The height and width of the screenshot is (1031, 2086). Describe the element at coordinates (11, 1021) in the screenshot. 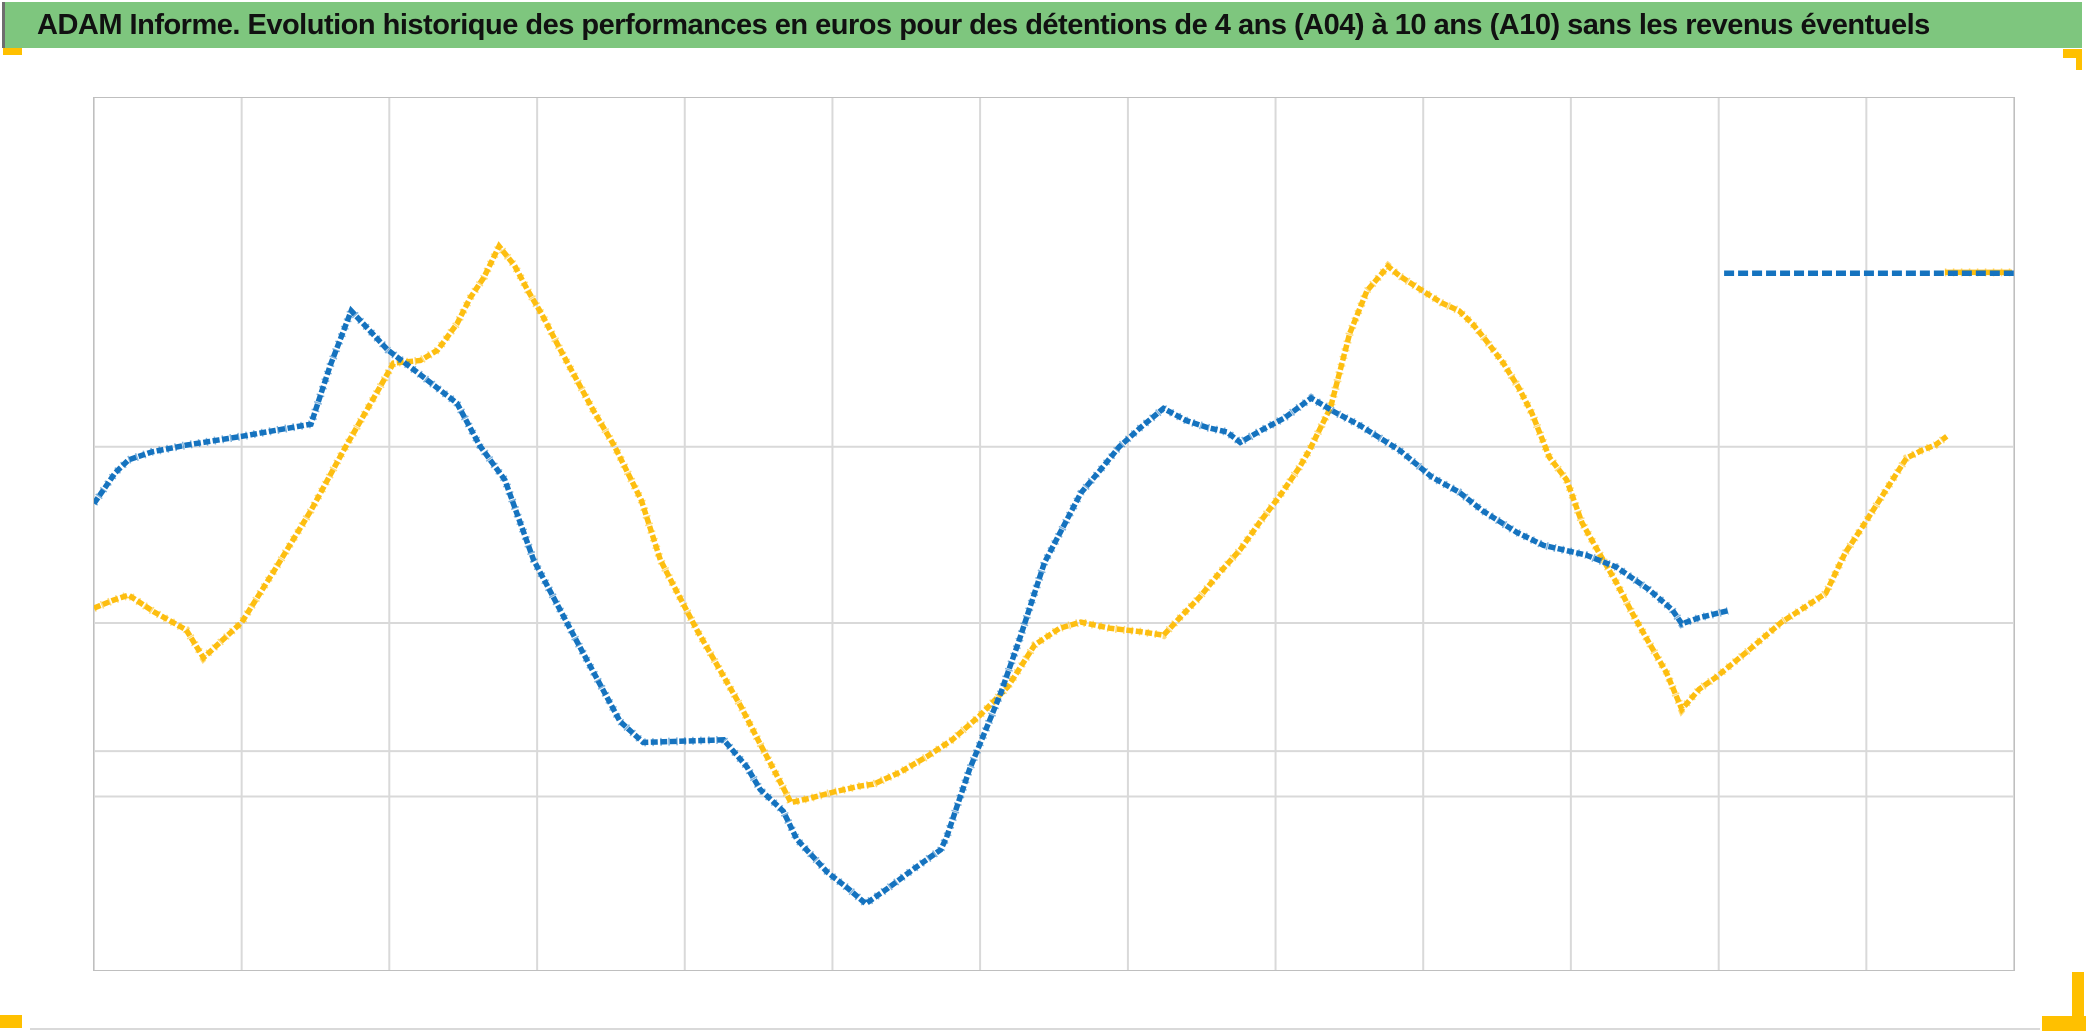

I see `corner-marker-bottom-left` at that location.